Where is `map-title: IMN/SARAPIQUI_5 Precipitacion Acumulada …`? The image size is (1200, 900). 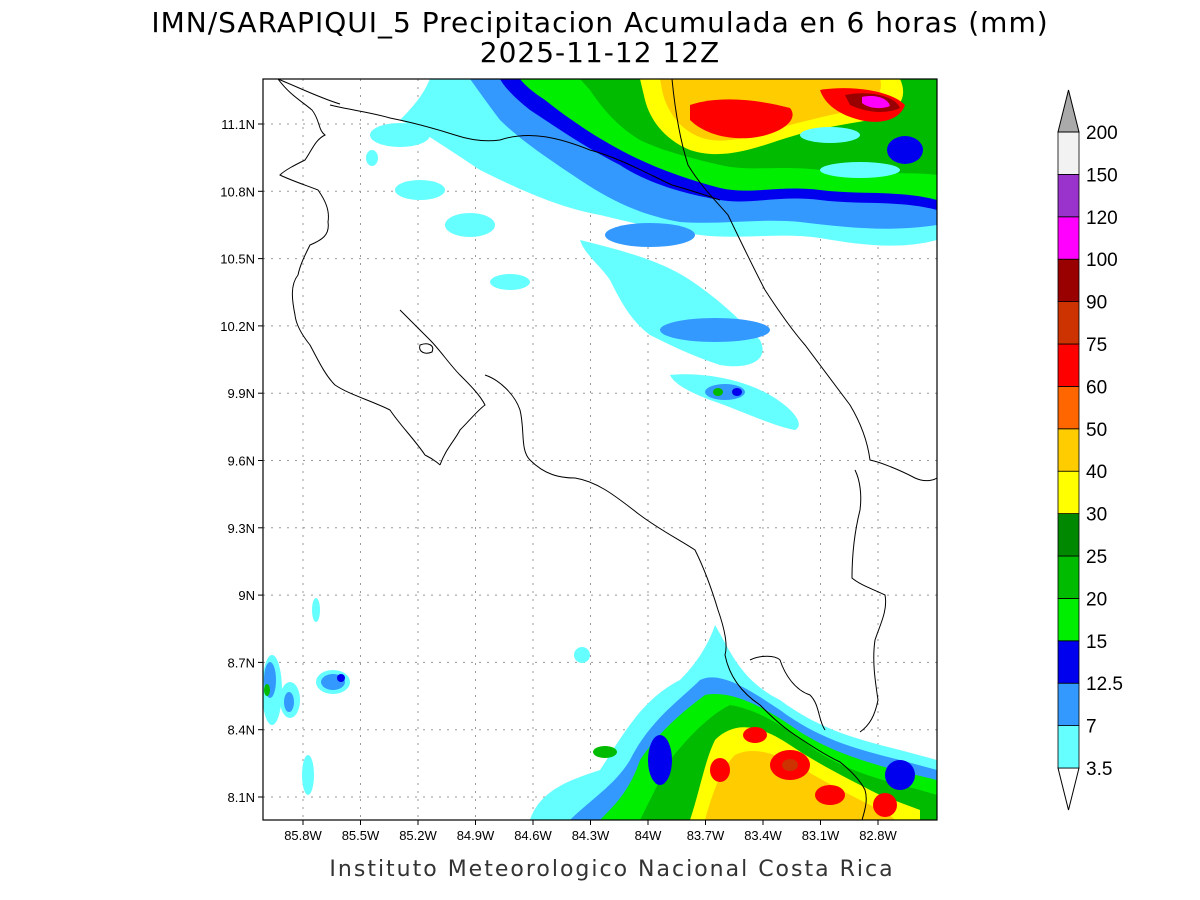
map-title: IMN/SARAPIQUI_5 Precipitacion Acumulada … is located at coordinates (599, 22).